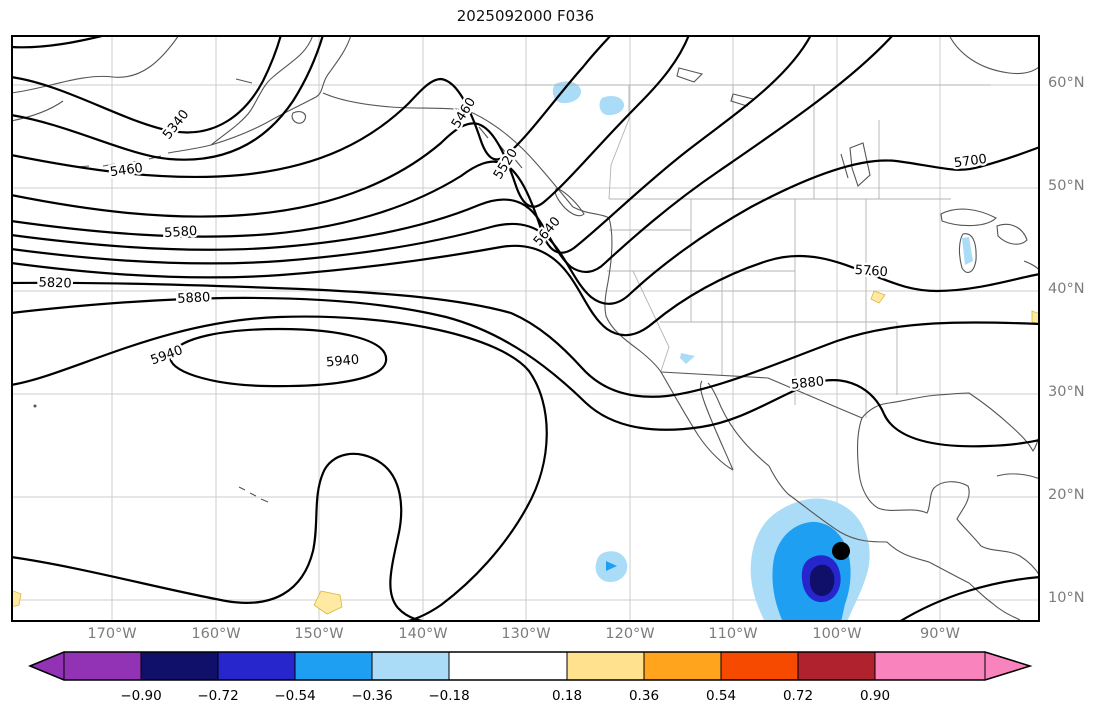 This screenshot has width=1105, height=712. Describe the element at coordinates (567, 696) in the screenshot. I see `colorbar-tick: 0.18` at that location.